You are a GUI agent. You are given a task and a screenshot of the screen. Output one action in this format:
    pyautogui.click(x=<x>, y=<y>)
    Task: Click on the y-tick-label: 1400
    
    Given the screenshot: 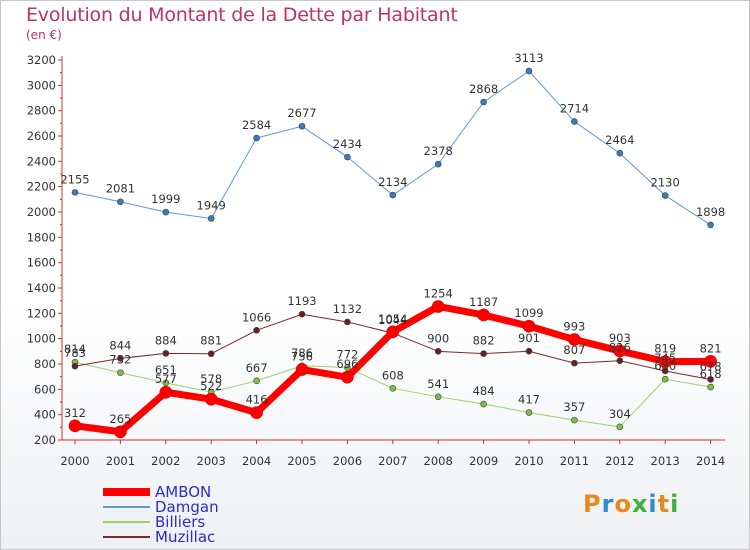 What is the action you would take?
    pyautogui.click(x=41, y=288)
    